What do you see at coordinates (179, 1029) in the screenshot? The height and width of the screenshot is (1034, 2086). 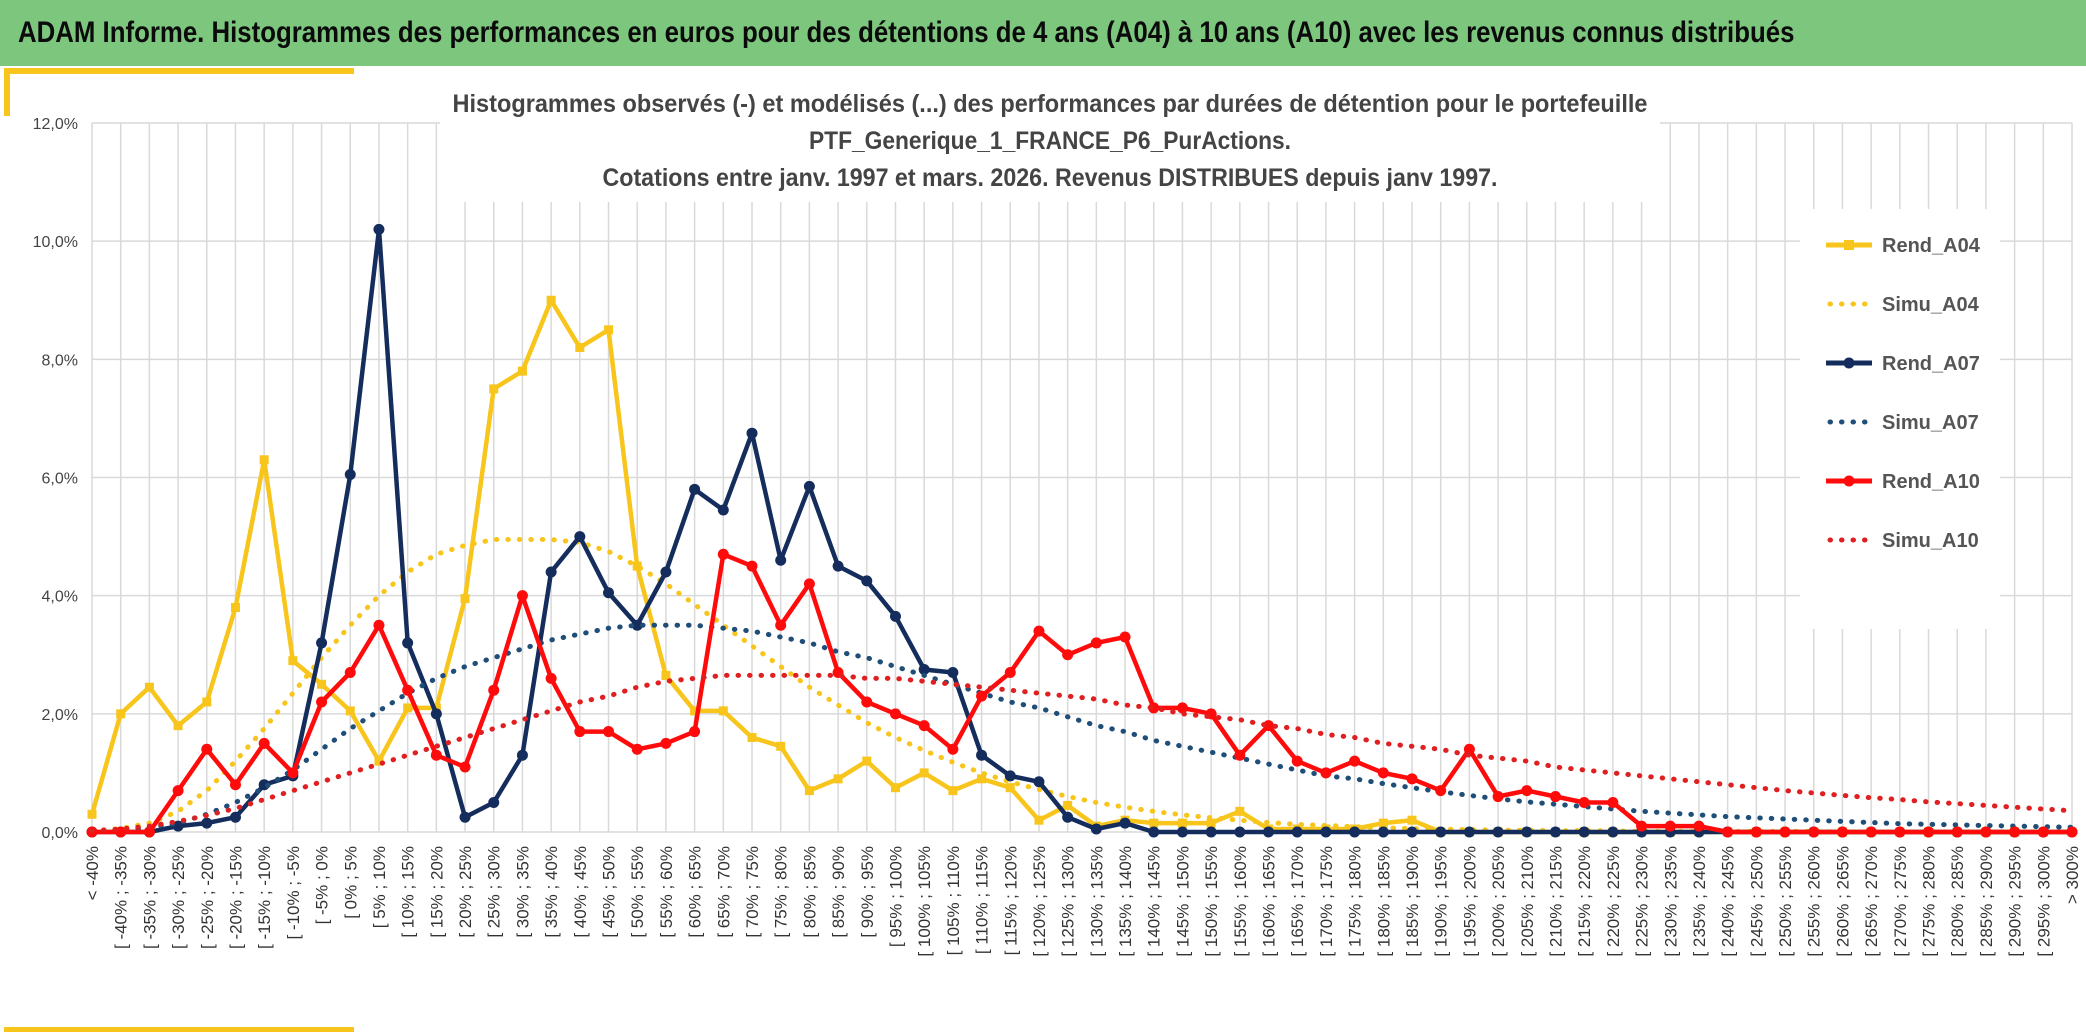 I see `accent-bar-bottom` at bounding box center [179, 1029].